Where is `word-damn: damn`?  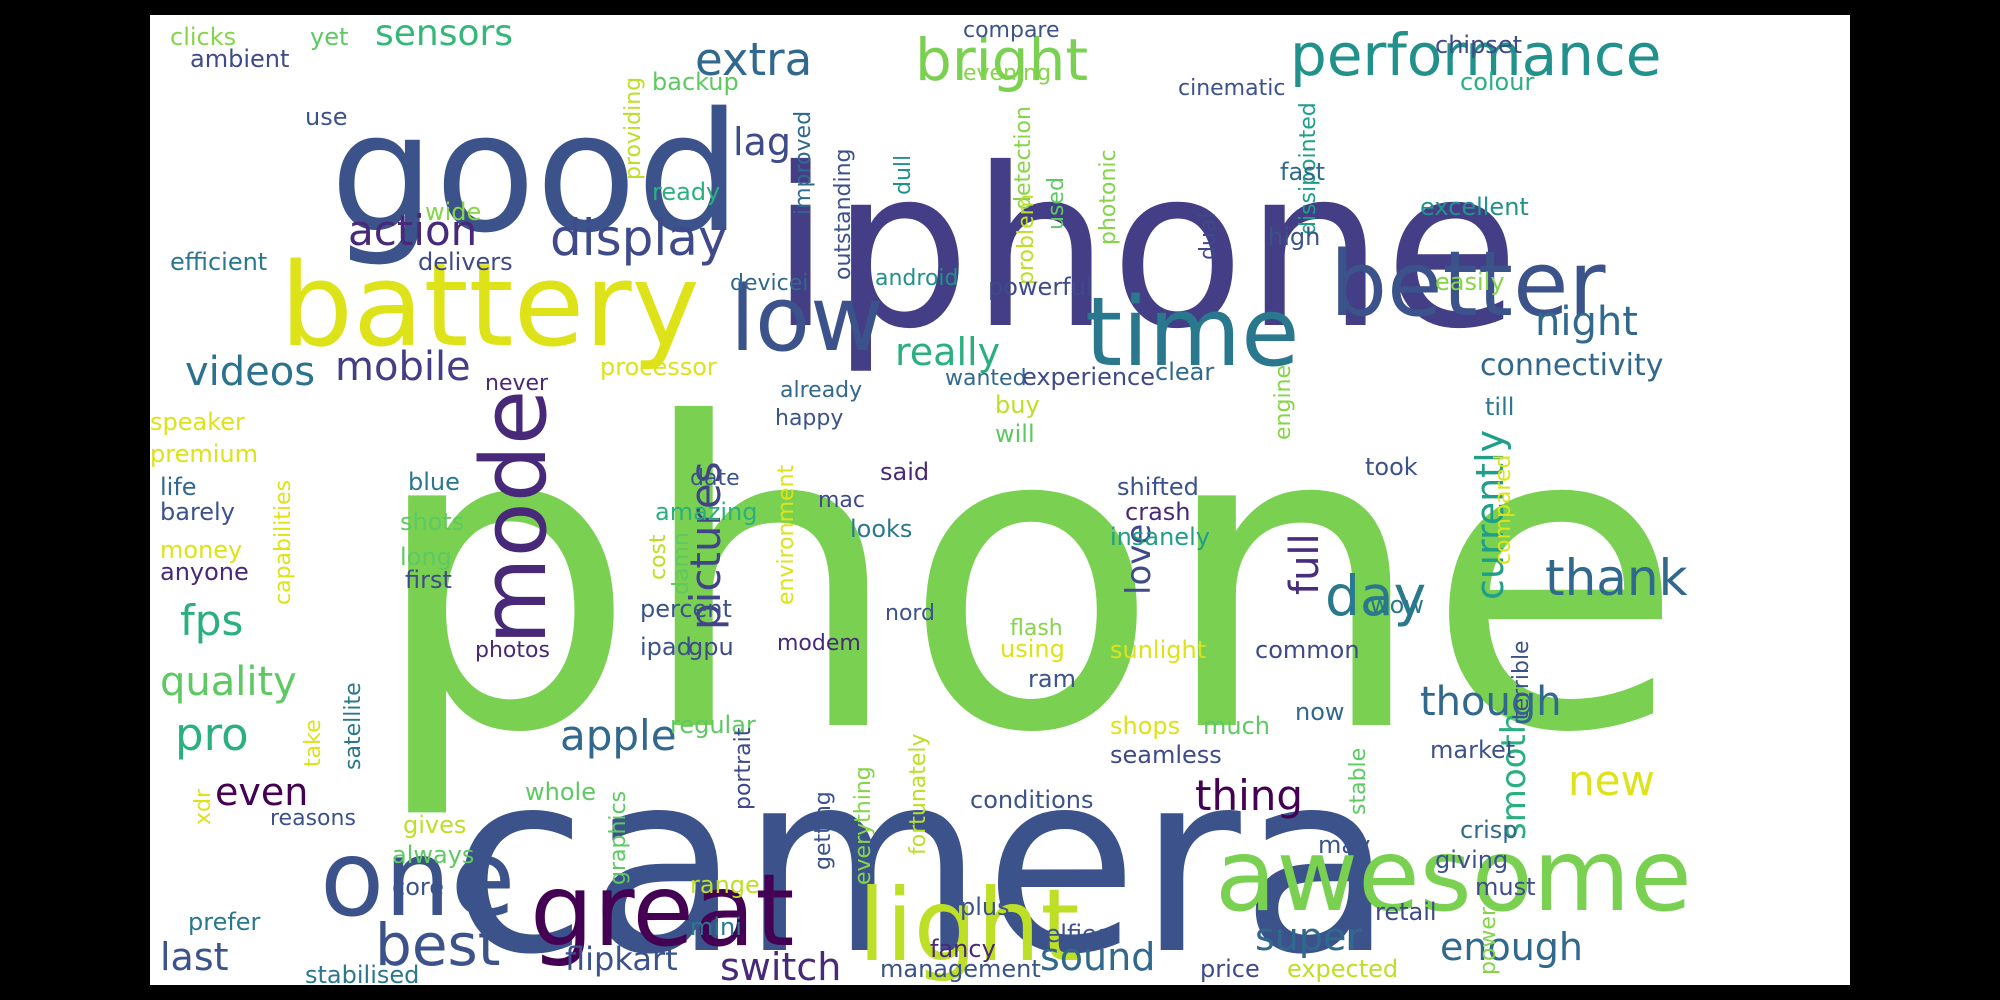
word-damn: damn is located at coordinates (681, 563).